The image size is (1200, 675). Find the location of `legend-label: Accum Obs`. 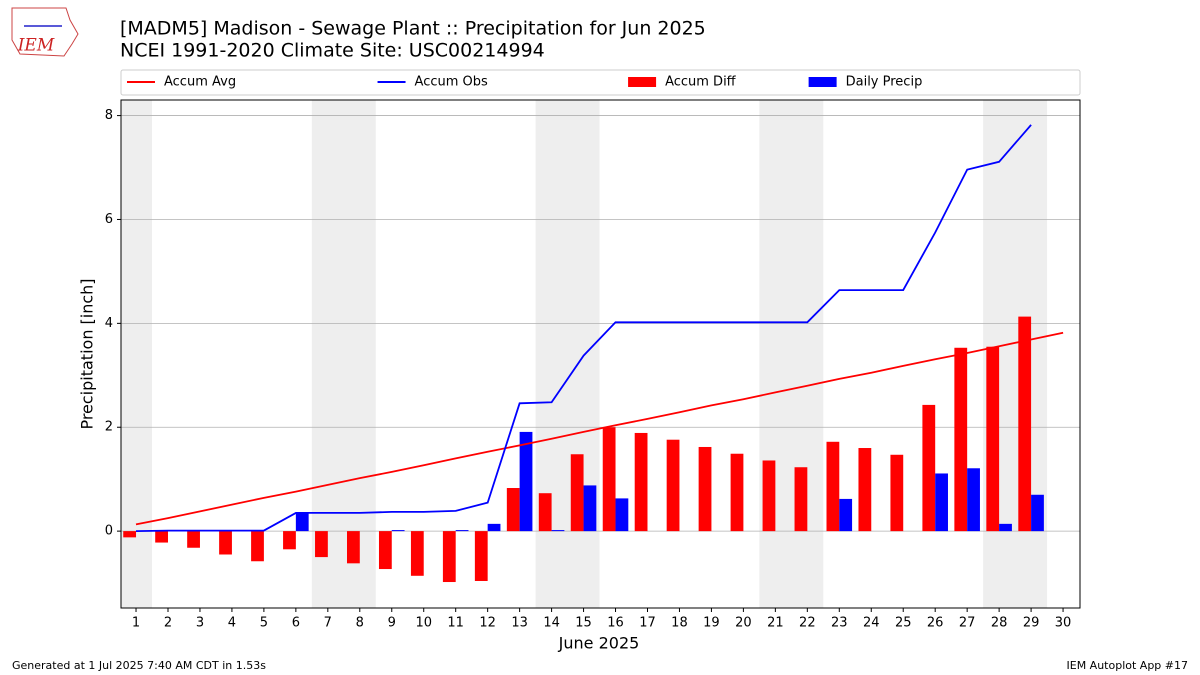

legend-label: Accum Obs is located at coordinates (451, 82).